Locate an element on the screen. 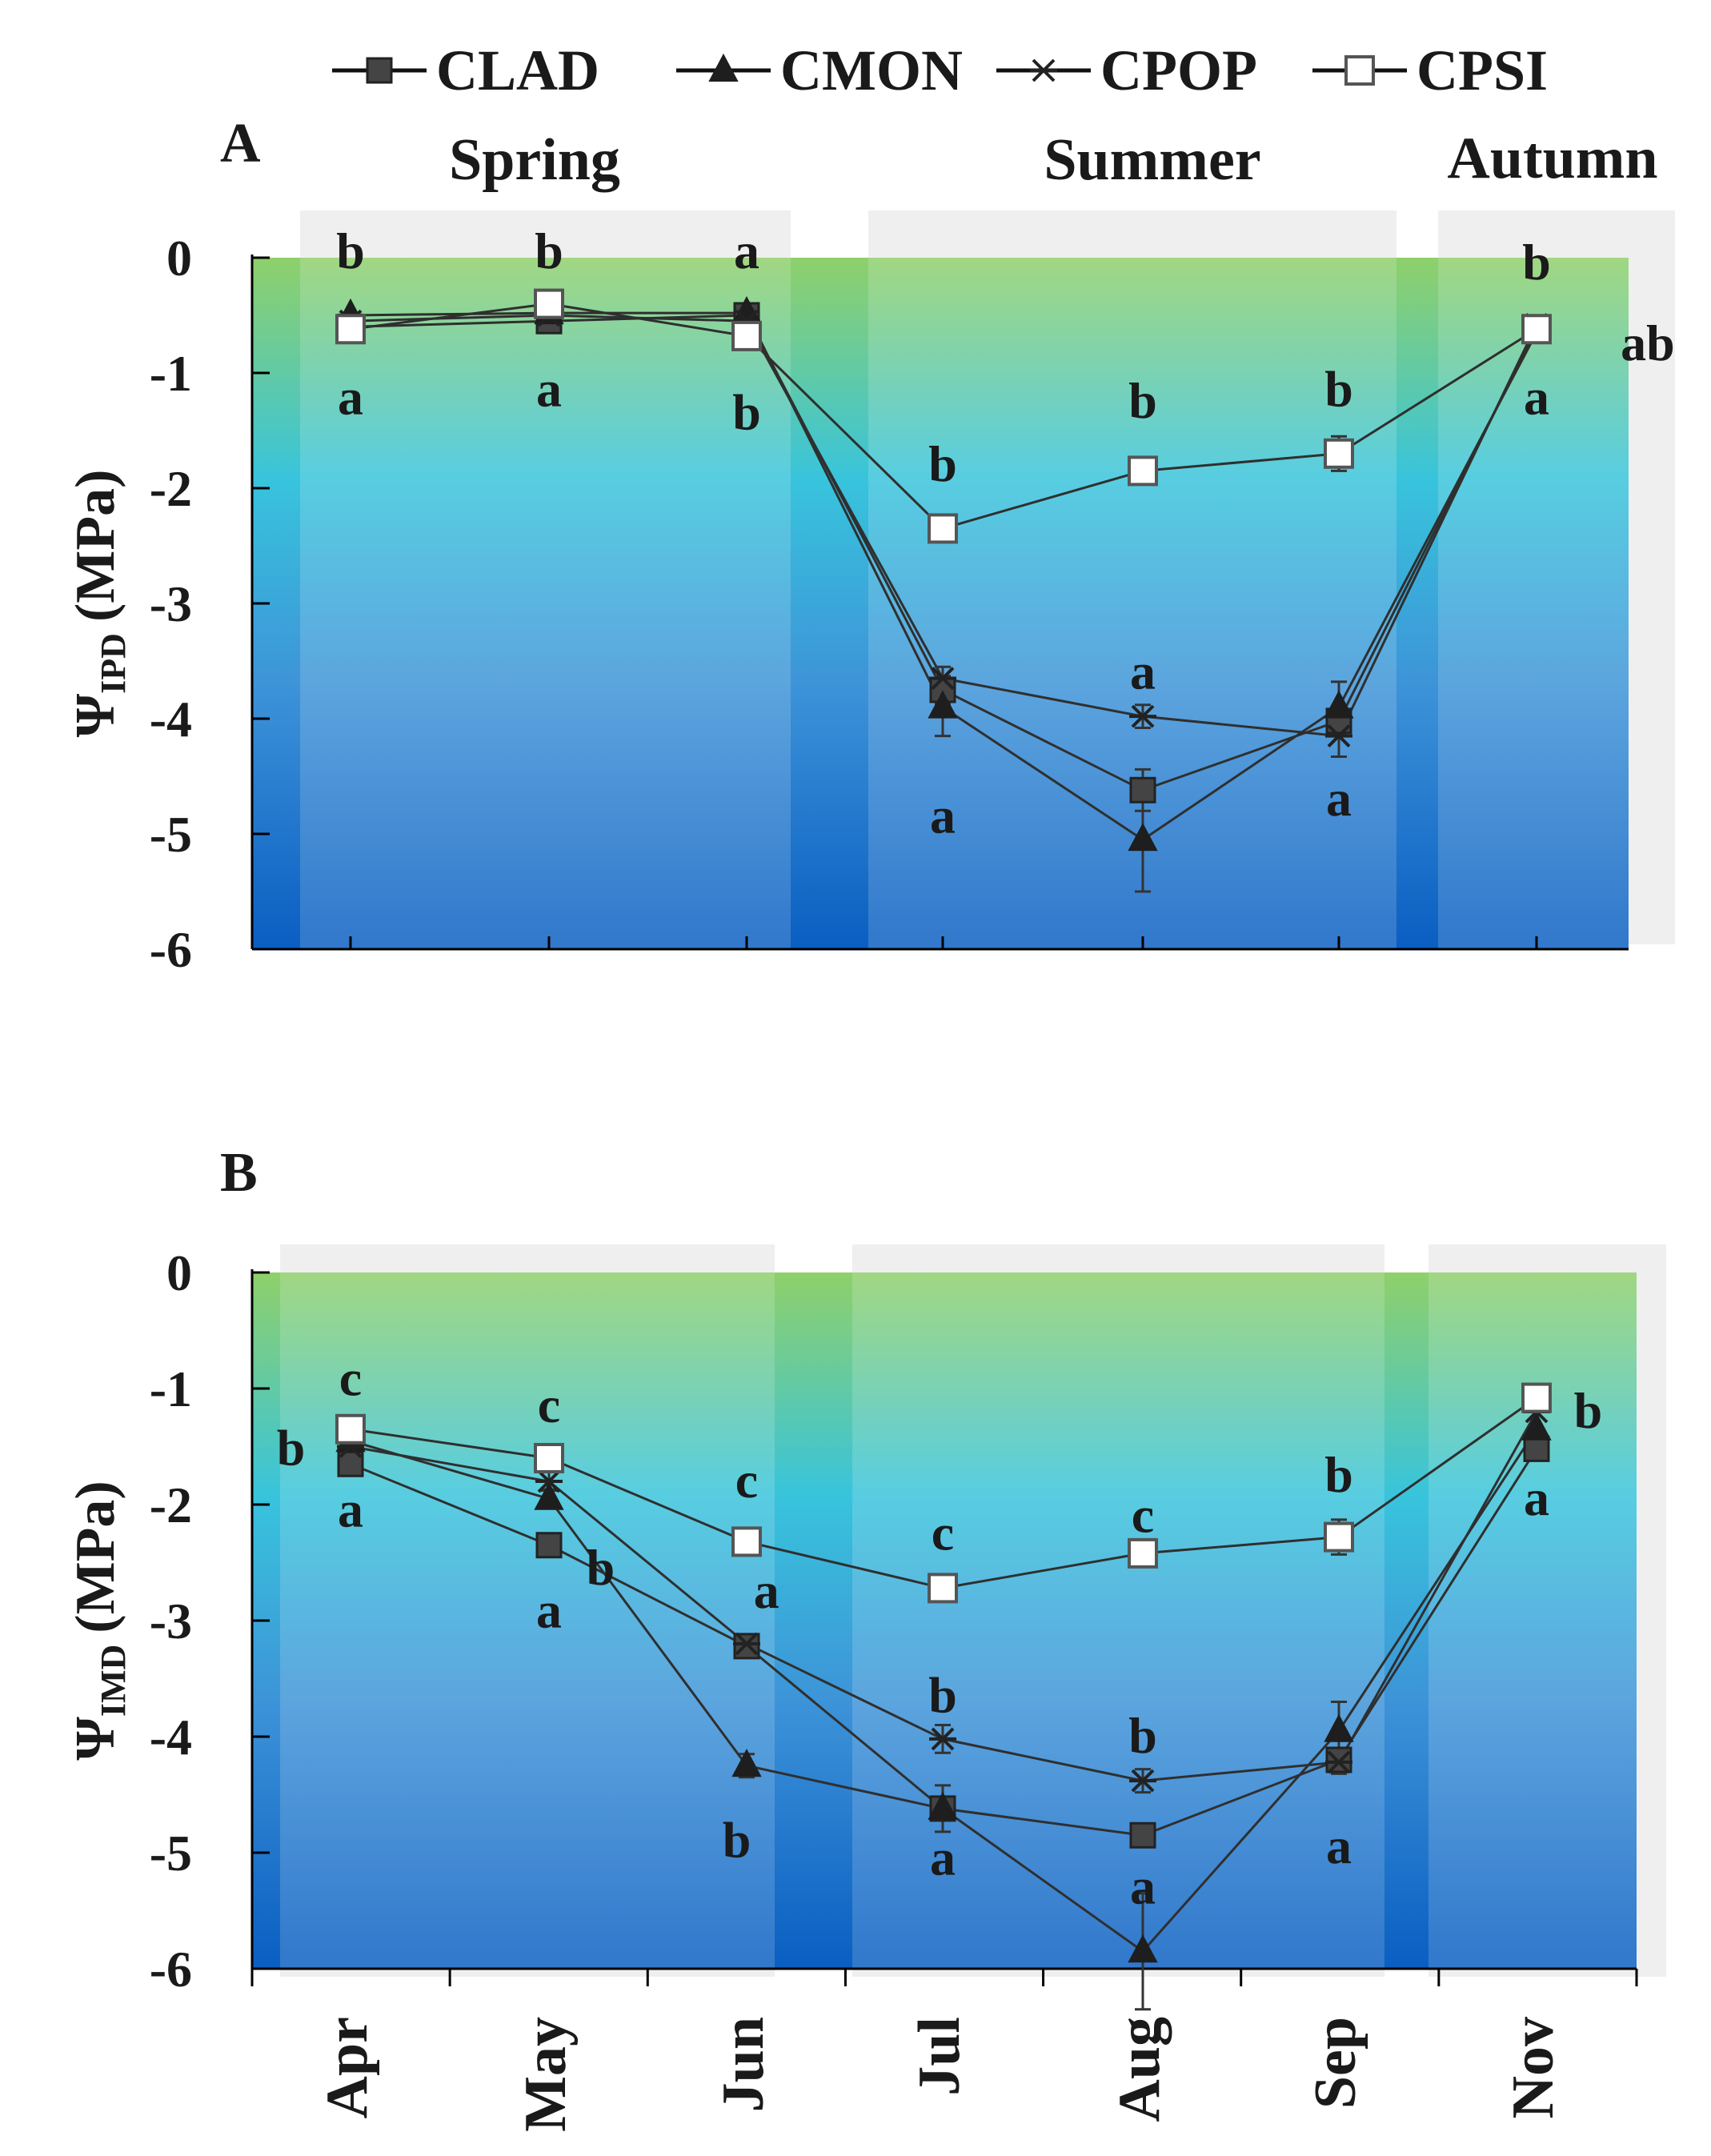 This screenshot has height=2156, width=1711. y-tick-label: 0 is located at coordinates (179, 1272).